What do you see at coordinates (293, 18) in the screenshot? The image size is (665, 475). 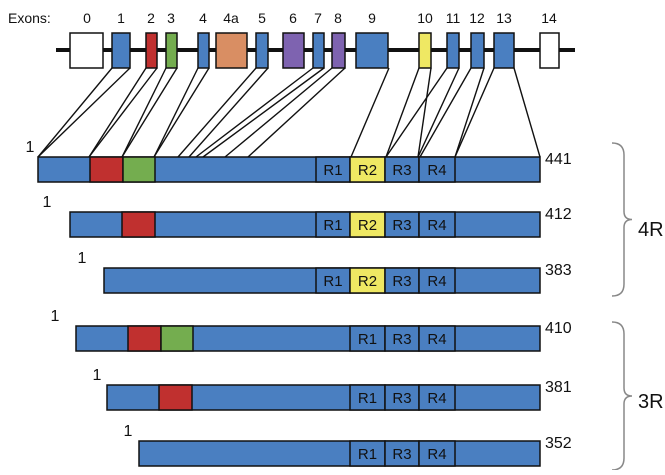 I see `exon-6-label: 6` at bounding box center [293, 18].